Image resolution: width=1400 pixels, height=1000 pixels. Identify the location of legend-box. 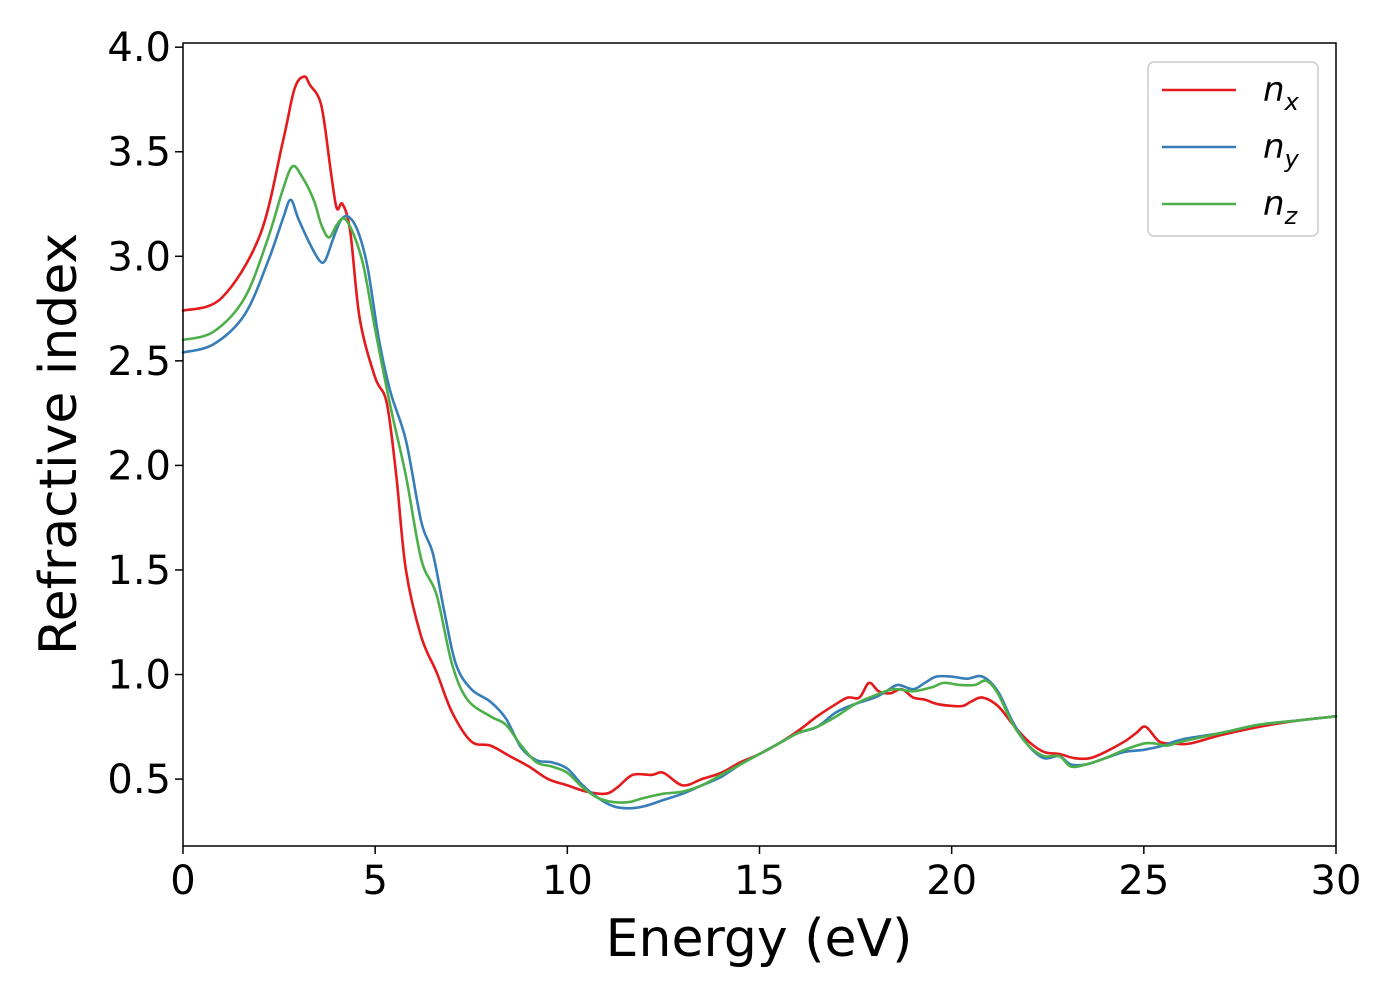
(1233, 149).